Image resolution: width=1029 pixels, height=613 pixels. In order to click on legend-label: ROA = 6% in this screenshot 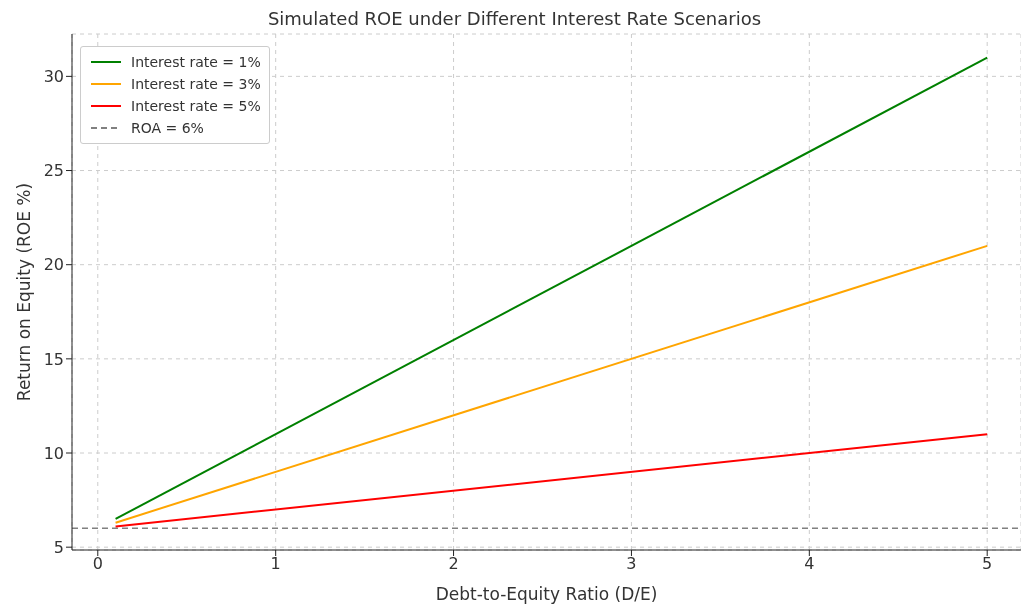, I will do `click(167, 128)`.